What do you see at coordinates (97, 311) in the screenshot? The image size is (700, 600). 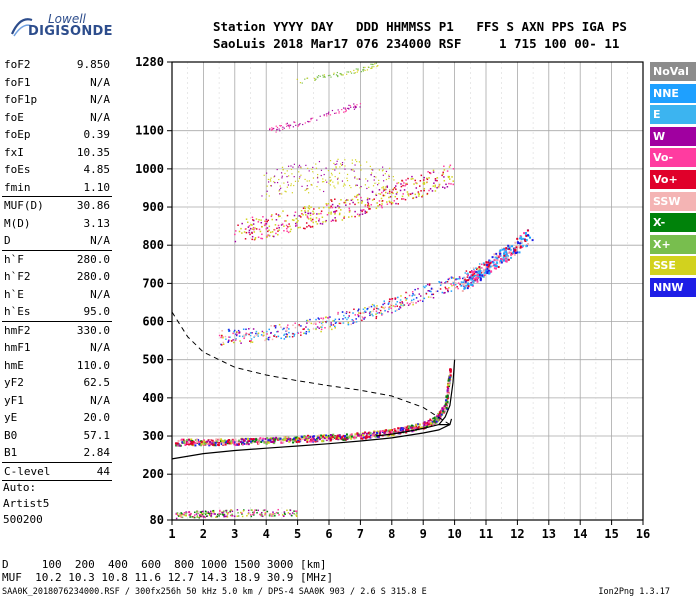 I see `param-value: 95.0` at bounding box center [97, 311].